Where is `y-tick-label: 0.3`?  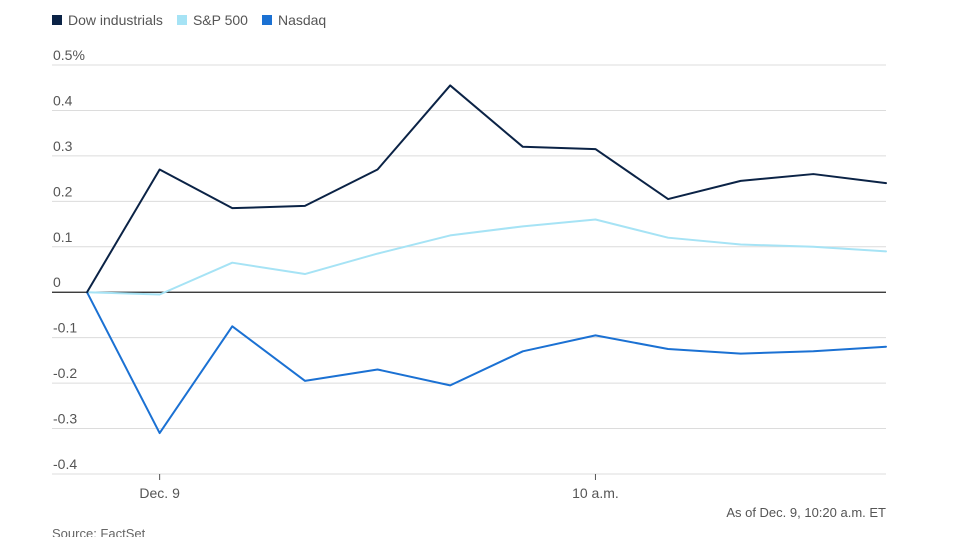 y-tick-label: 0.3 is located at coordinates (63, 146).